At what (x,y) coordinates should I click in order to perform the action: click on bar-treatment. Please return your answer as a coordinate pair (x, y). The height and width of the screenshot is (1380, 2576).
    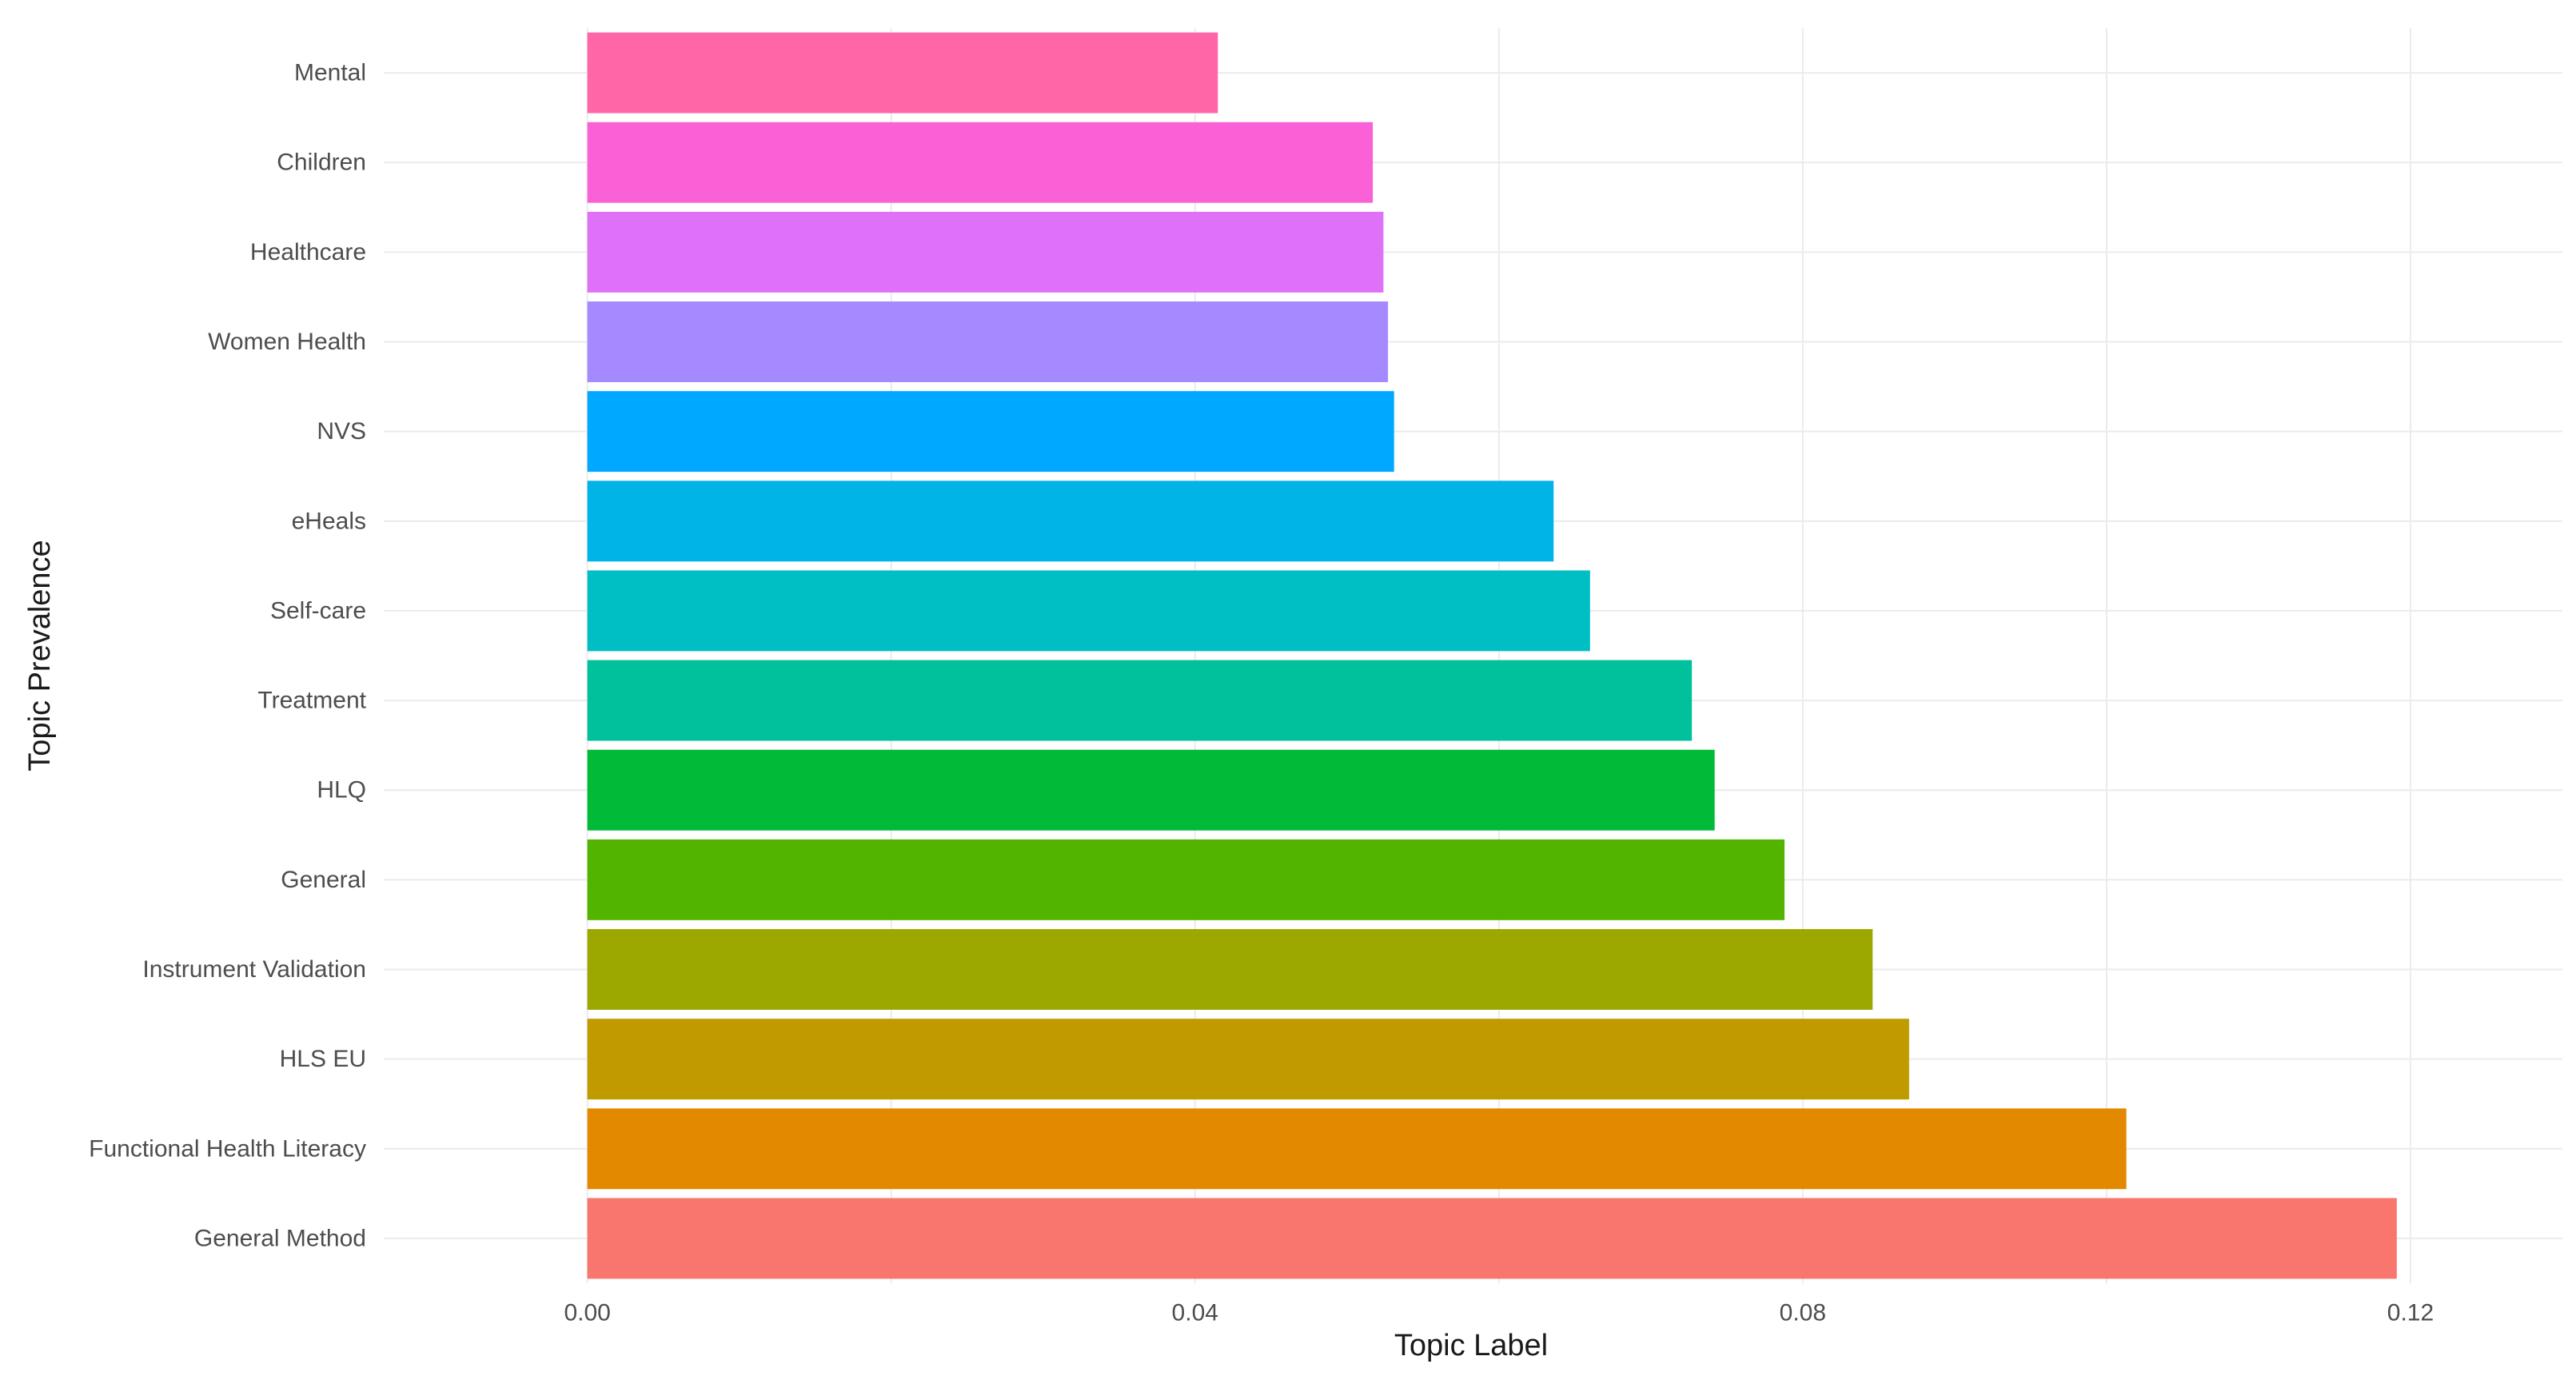
    Looking at the image, I should click on (1140, 700).